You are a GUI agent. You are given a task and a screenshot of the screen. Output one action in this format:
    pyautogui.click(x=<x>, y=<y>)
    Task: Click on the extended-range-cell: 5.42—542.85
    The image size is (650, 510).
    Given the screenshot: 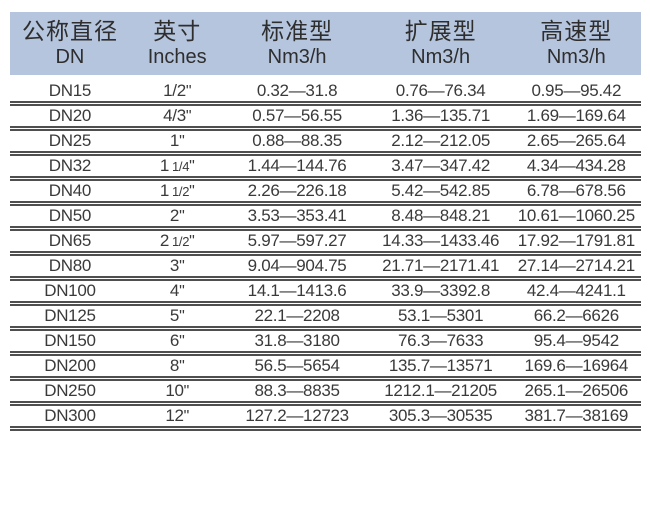 What is the action you would take?
    pyautogui.click(x=440, y=192)
    